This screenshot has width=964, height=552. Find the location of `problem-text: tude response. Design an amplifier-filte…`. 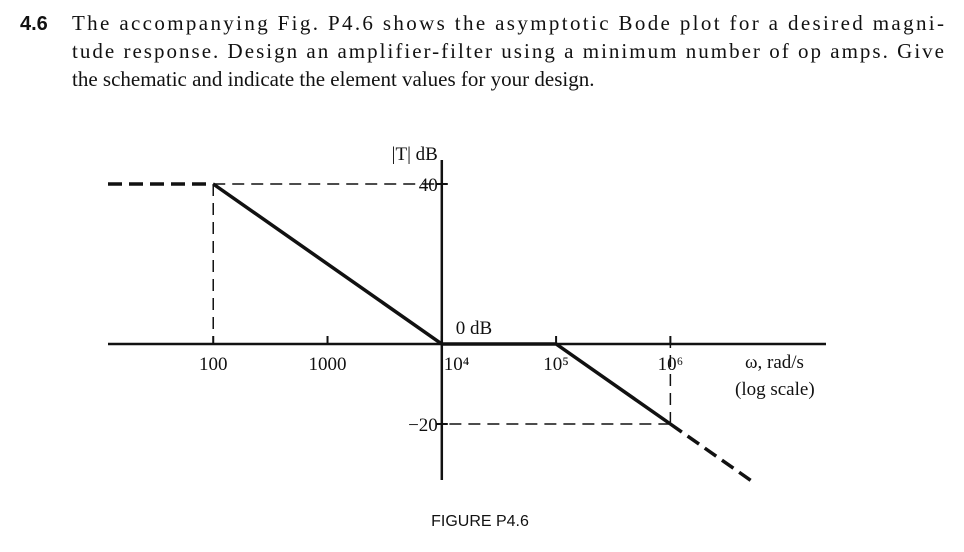

problem-text: tude response. Design an amplifier-filte… is located at coordinates (508, 51).